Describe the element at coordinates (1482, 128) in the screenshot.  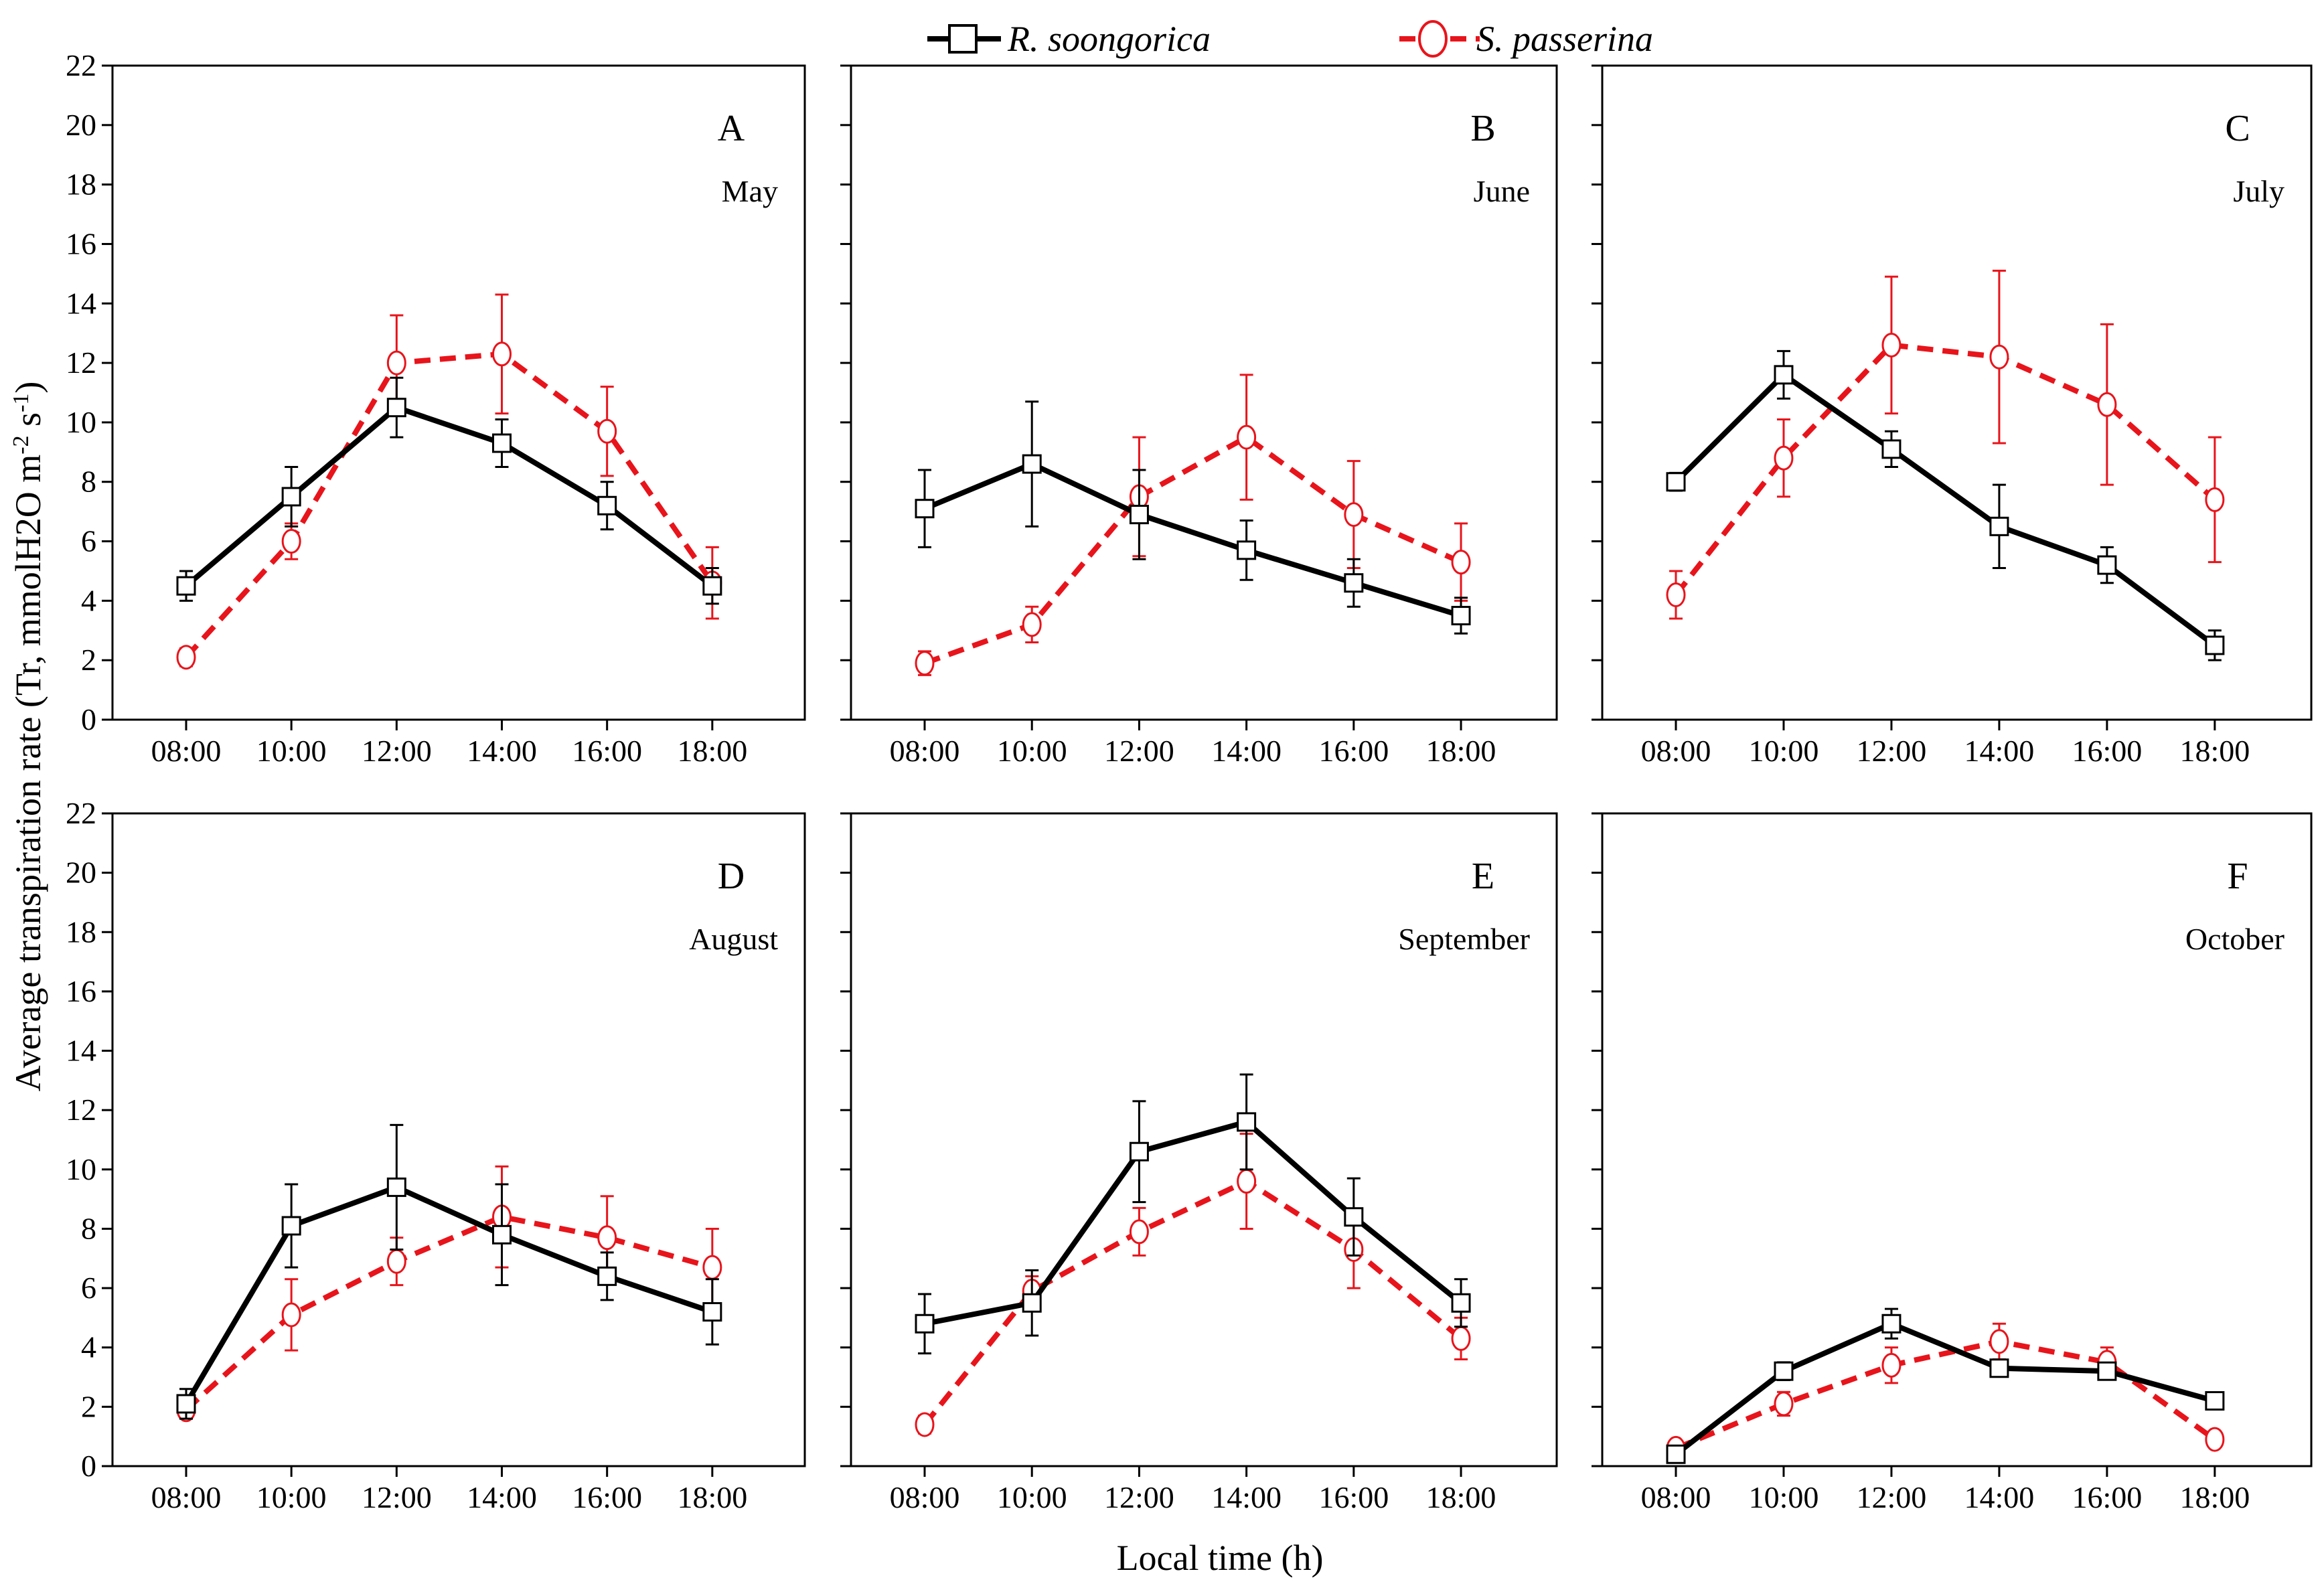
I see `panel-letter: B` at that location.